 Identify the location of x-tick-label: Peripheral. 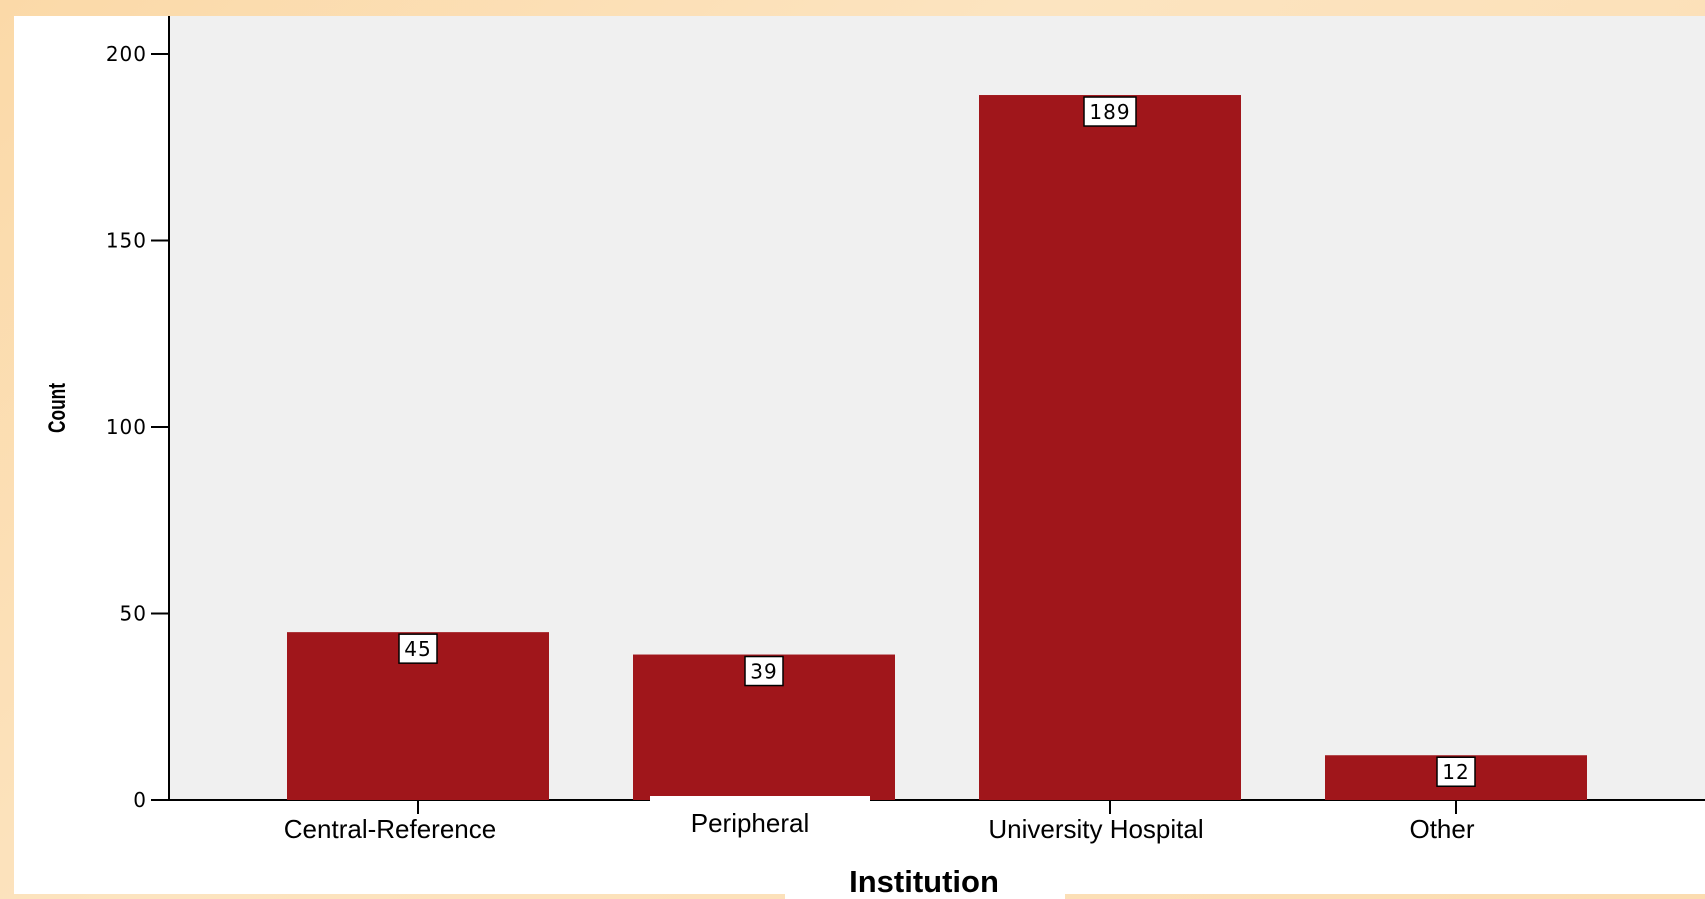
(750, 823).